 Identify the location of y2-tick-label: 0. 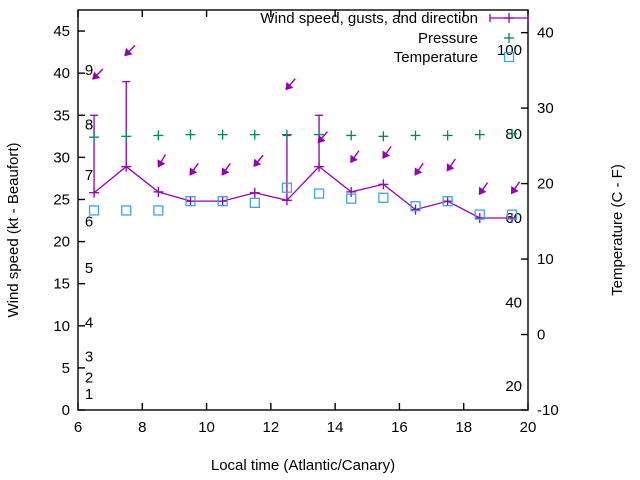
(541, 335).